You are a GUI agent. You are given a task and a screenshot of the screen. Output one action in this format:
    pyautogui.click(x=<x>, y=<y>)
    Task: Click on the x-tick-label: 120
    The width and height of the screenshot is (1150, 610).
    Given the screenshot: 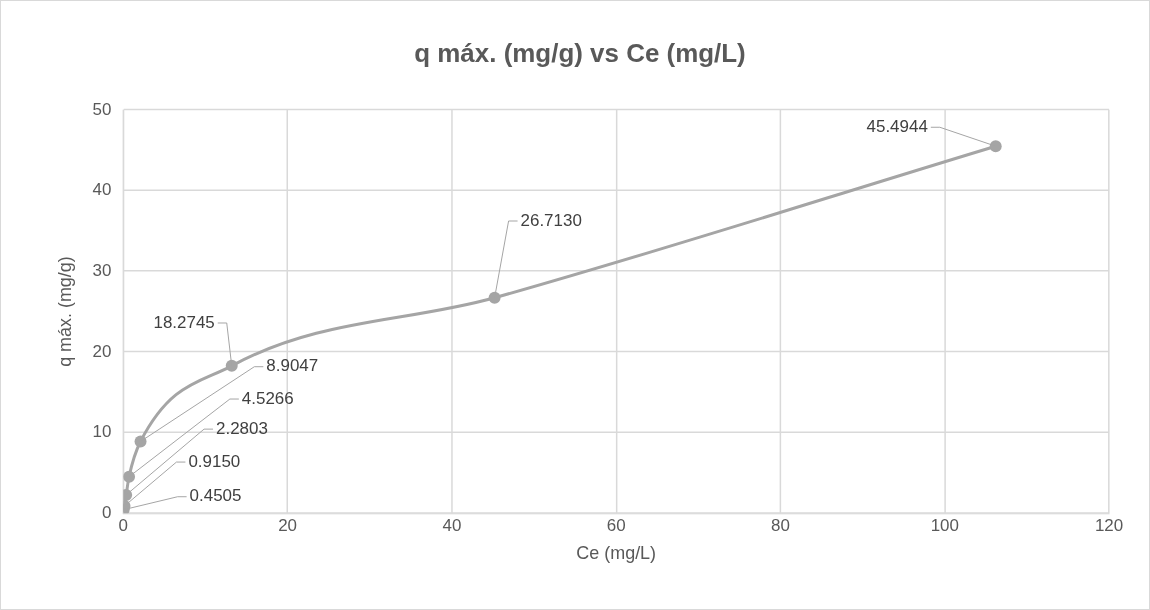 What is the action you would take?
    pyautogui.click(x=1109, y=526)
    